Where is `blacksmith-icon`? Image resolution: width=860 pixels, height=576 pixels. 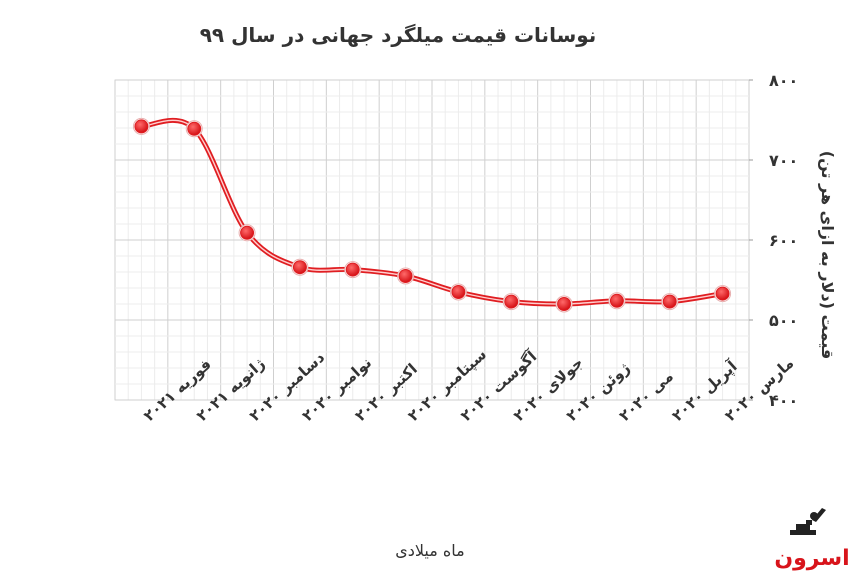
blacksmith-icon is located at coordinates (808, 521).